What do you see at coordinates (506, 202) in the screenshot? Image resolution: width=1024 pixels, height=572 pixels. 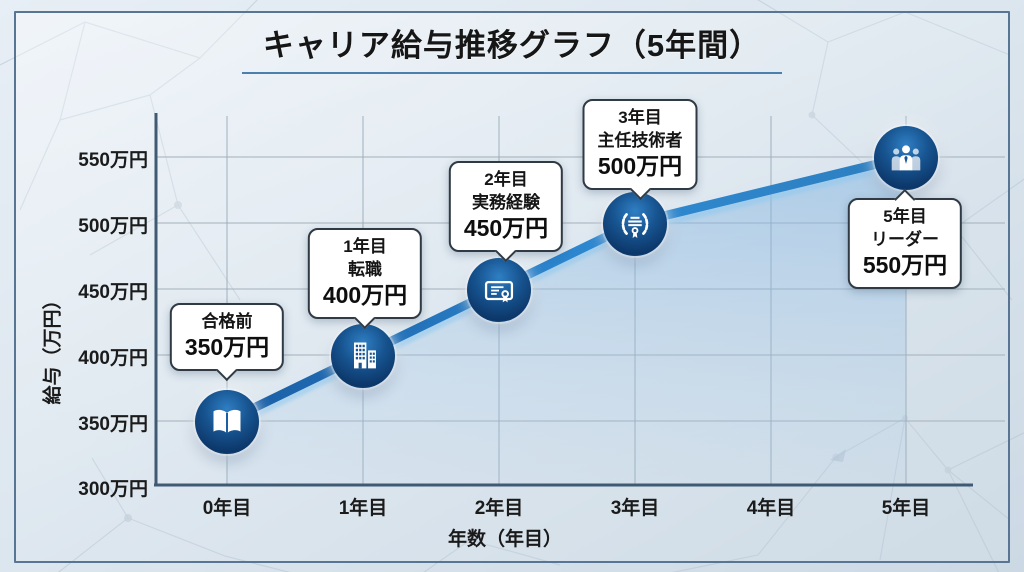 I see `callout-line: 実務経験` at bounding box center [506, 202].